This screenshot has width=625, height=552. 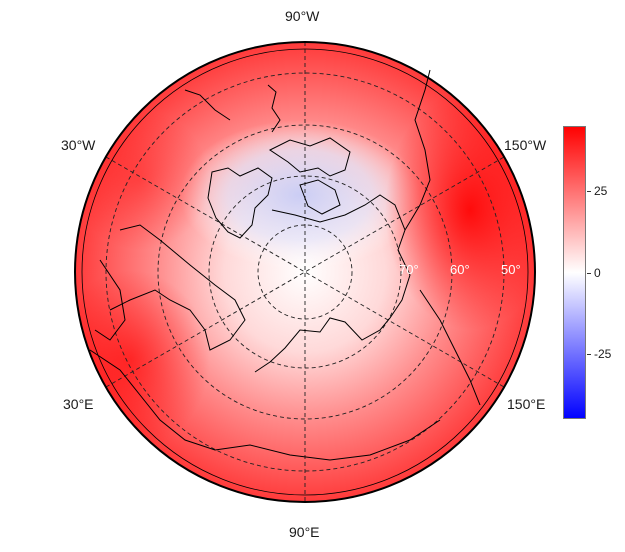 I want to click on lon-label-150e: 150°E, so click(x=526, y=404).